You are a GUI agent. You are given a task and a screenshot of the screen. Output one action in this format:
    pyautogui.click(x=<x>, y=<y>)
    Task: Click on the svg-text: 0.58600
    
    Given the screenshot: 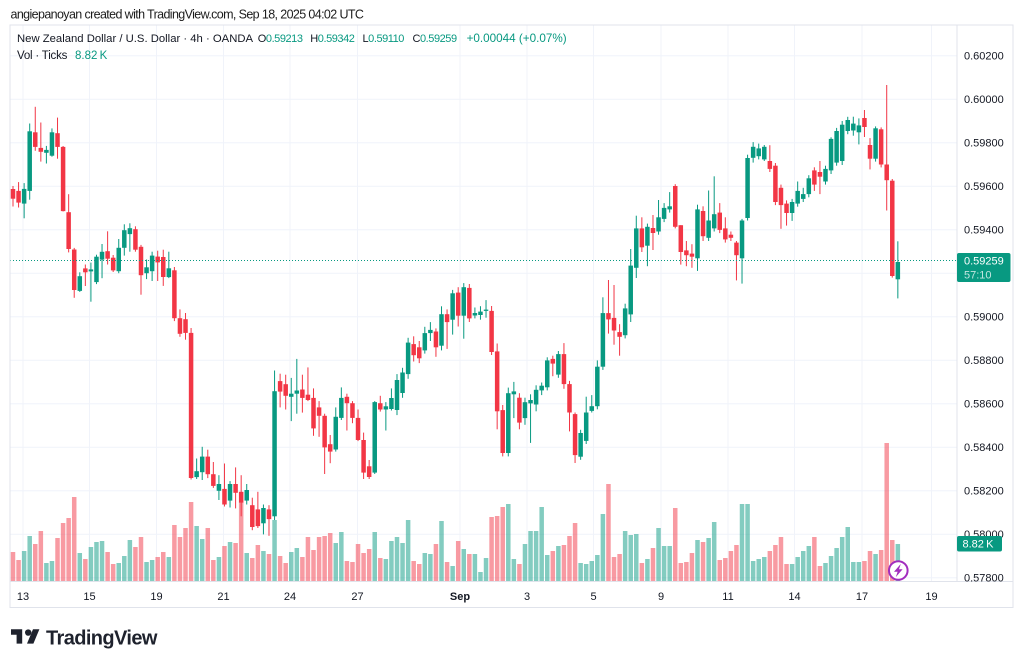 What is the action you would take?
    pyautogui.click(x=984, y=404)
    